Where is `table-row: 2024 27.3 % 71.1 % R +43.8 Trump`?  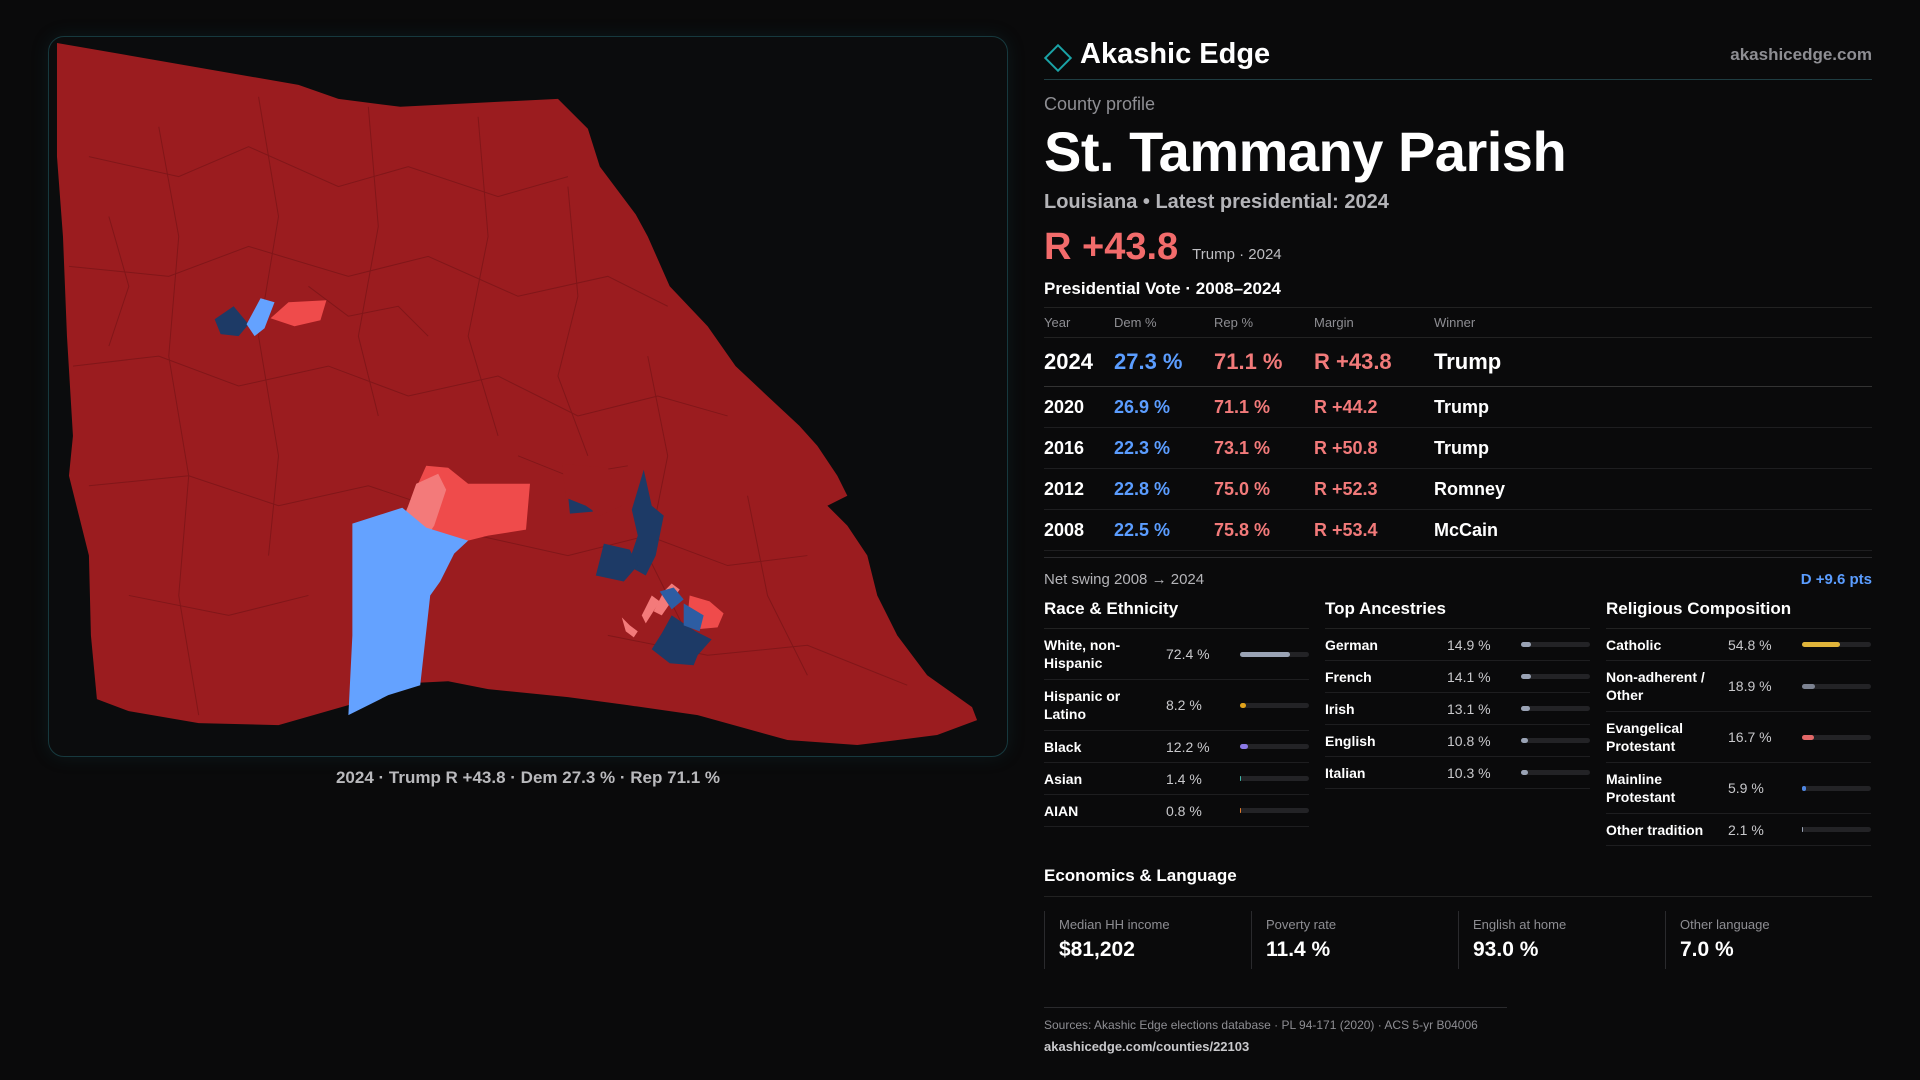 table-row: 2024 27.3 % 71.1 % R +43.8 Trump is located at coordinates (1458, 362).